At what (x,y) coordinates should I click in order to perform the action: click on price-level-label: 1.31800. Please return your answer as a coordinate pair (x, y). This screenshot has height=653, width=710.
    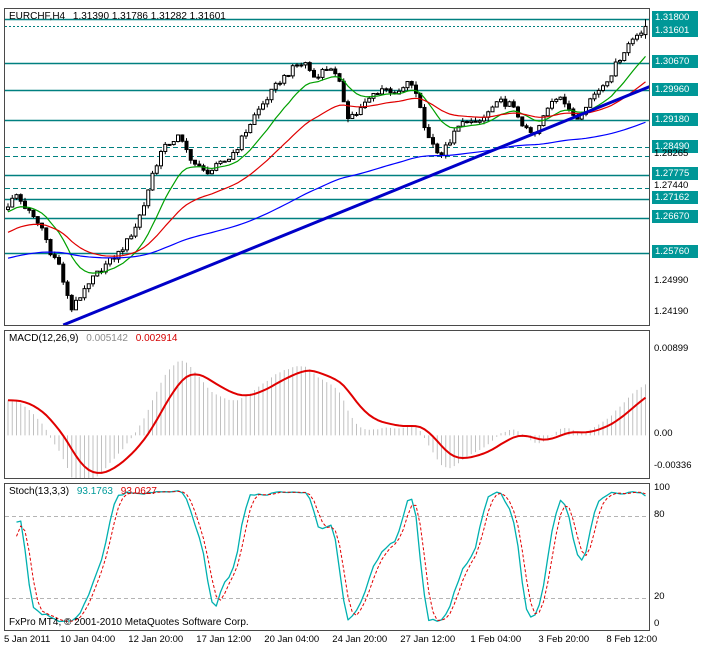
    Looking at the image, I should click on (675, 18).